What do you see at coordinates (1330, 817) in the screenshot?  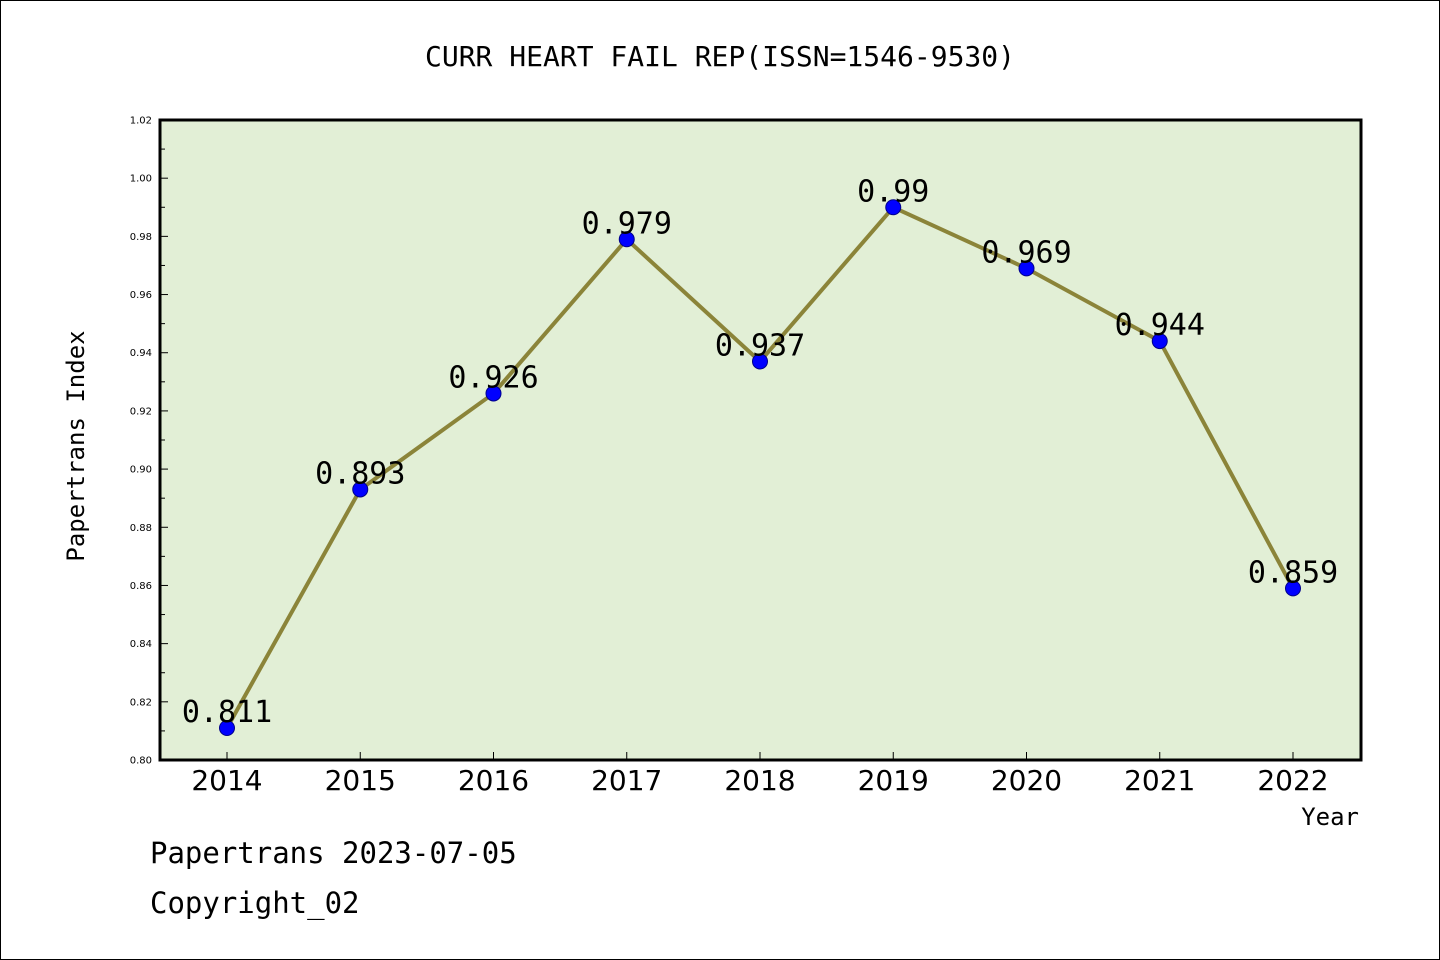 I see `x-axis-label: Year` at bounding box center [1330, 817].